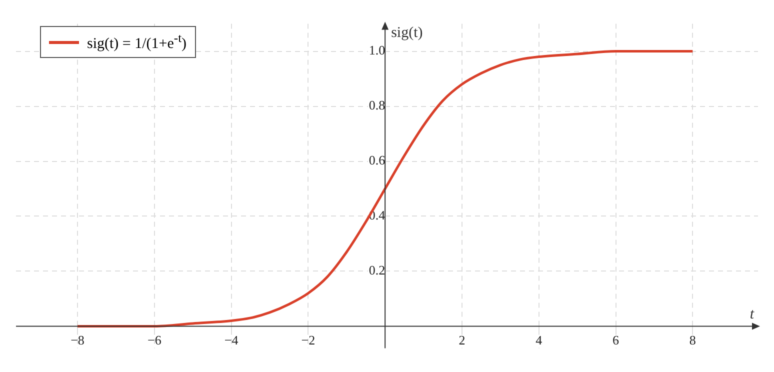 The image size is (774, 372). I want to click on x-tick-label: −6, so click(154, 340).